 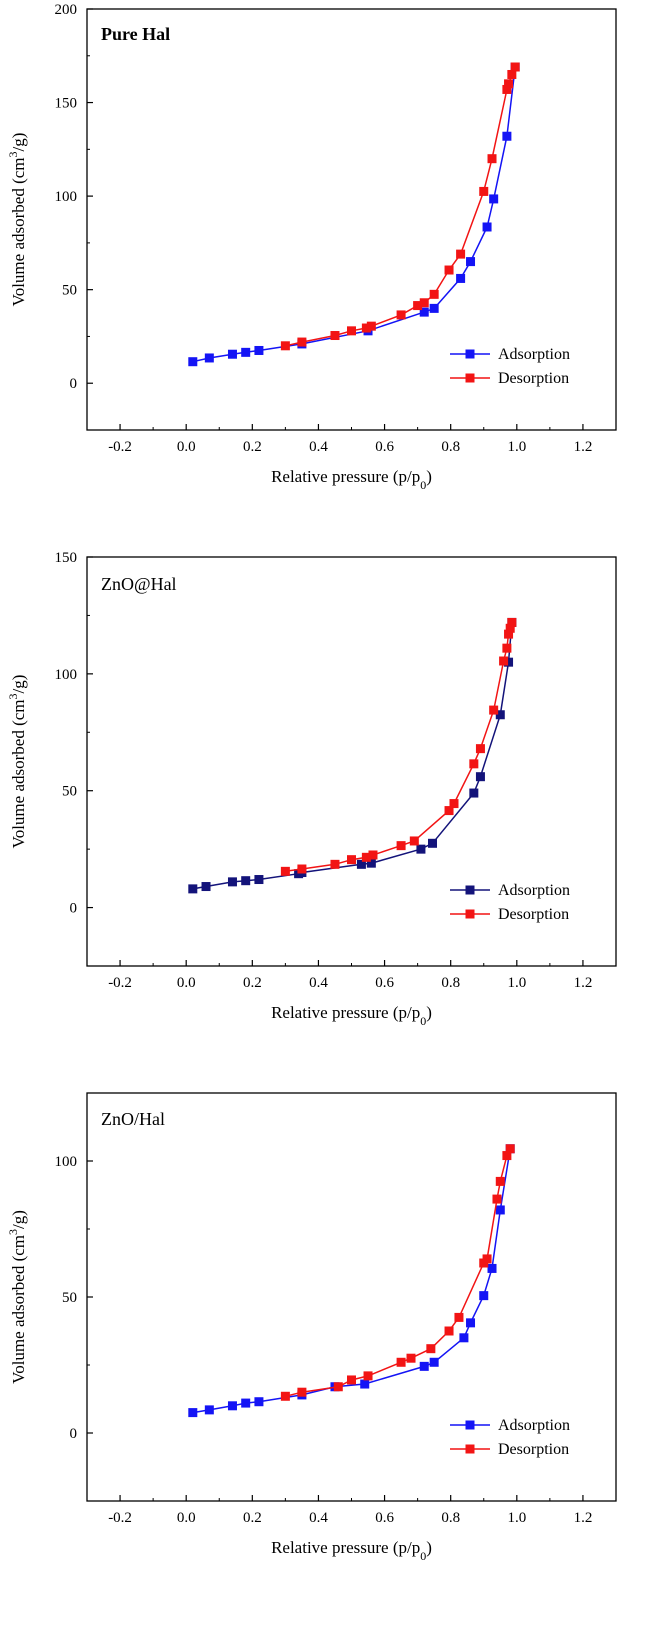 What do you see at coordinates (583, 447) in the screenshot?
I see `x-tick-label: 1.2` at bounding box center [583, 447].